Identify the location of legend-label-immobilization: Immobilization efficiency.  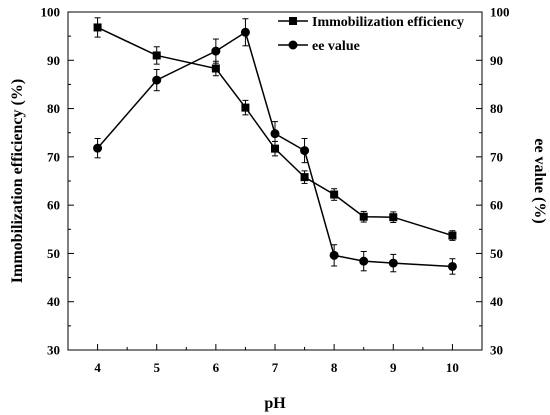
(388, 22).